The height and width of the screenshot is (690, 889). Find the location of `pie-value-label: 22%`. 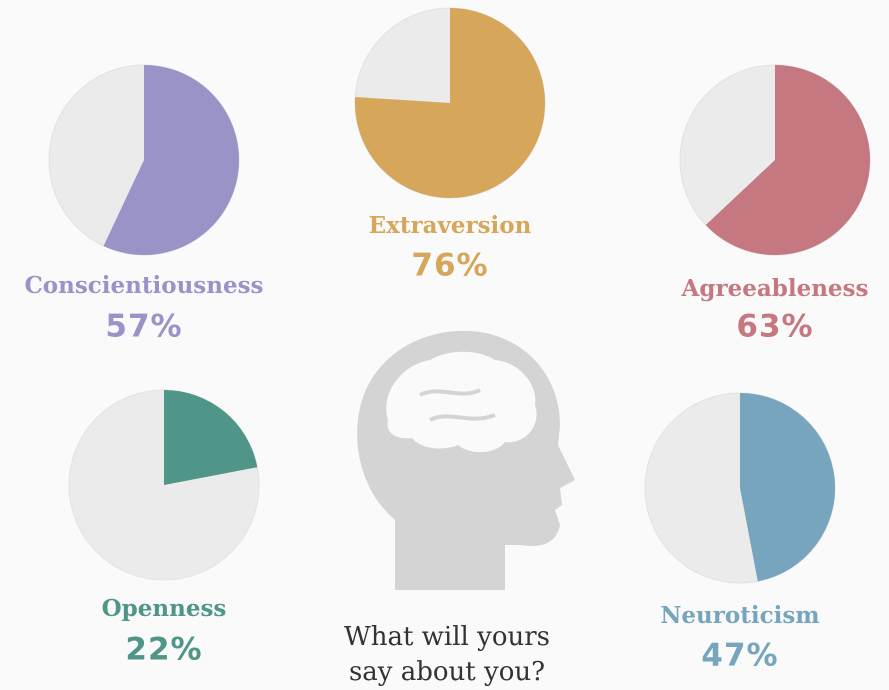

pie-value-label: 22% is located at coordinates (163, 650).